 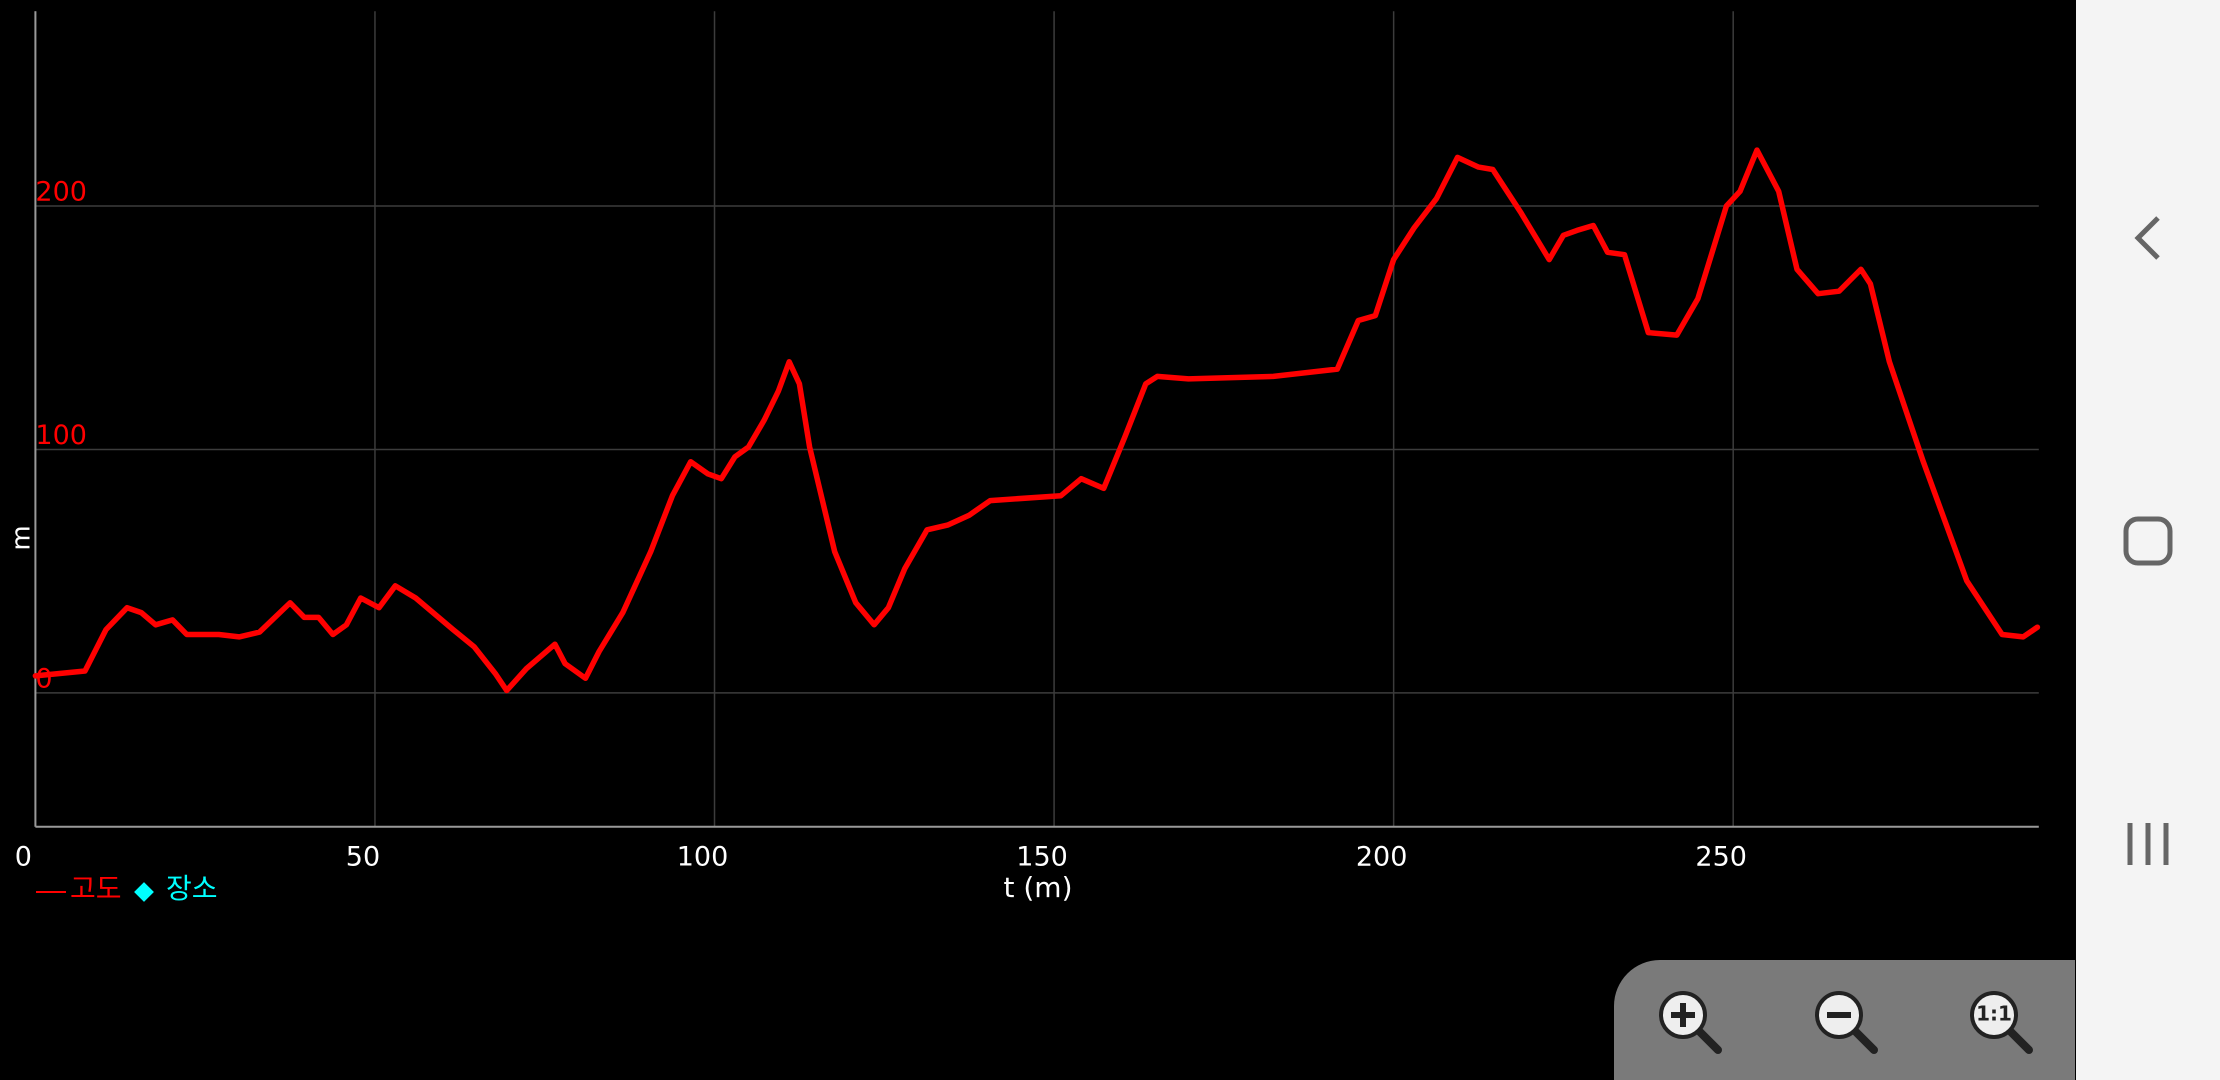 What do you see at coordinates (2147, 238) in the screenshot?
I see `back-button` at bounding box center [2147, 238].